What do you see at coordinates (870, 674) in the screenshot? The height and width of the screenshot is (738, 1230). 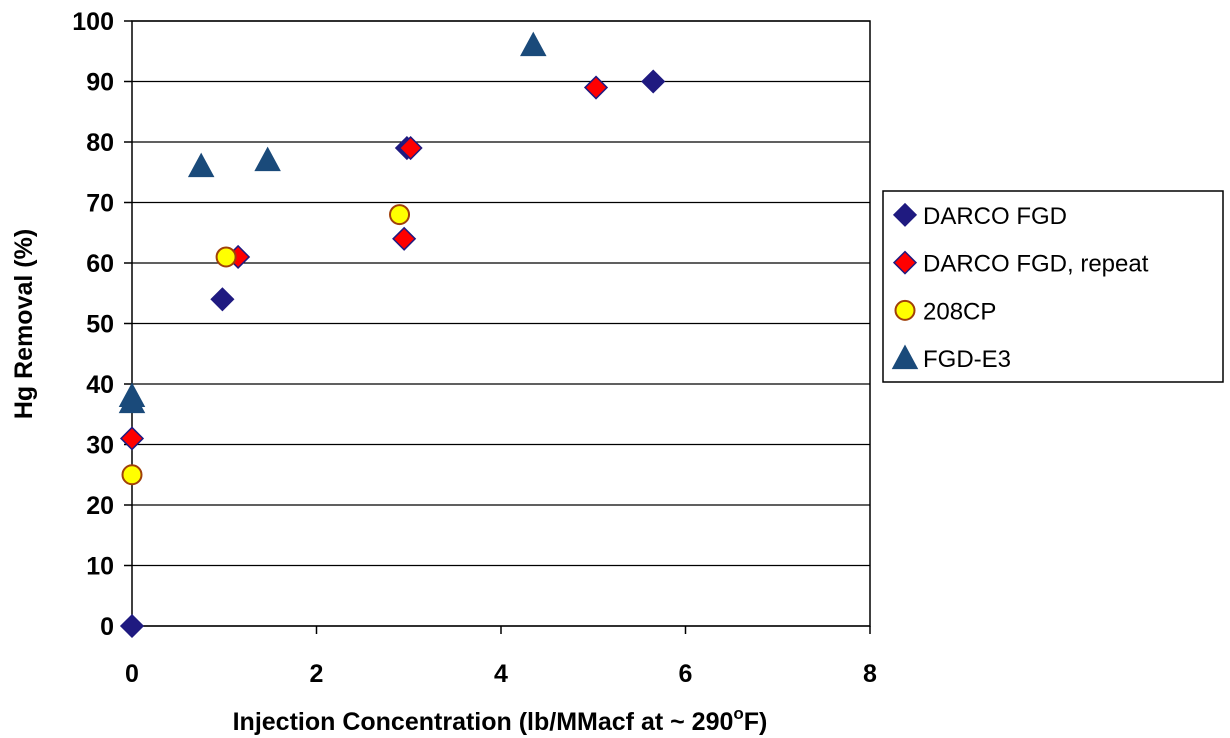 I see `x-tick-label: 8` at bounding box center [870, 674].